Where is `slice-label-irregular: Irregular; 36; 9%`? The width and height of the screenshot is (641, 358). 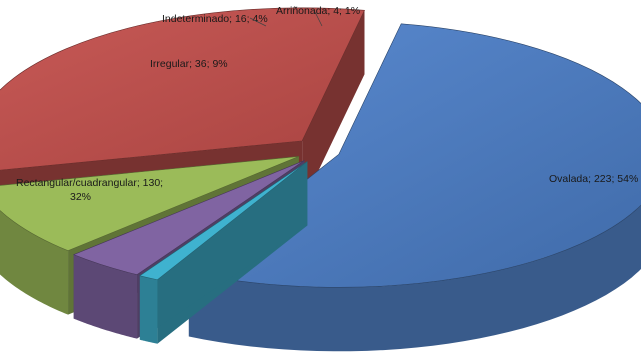
slice-label-irregular: Irregular; 36; 9% is located at coordinates (189, 64).